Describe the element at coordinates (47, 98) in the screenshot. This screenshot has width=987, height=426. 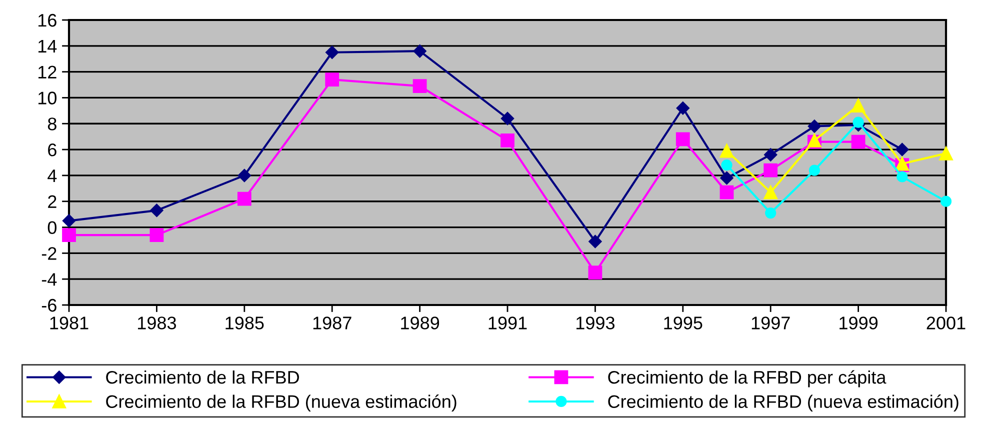
I see `y-tick-label: 10` at that location.